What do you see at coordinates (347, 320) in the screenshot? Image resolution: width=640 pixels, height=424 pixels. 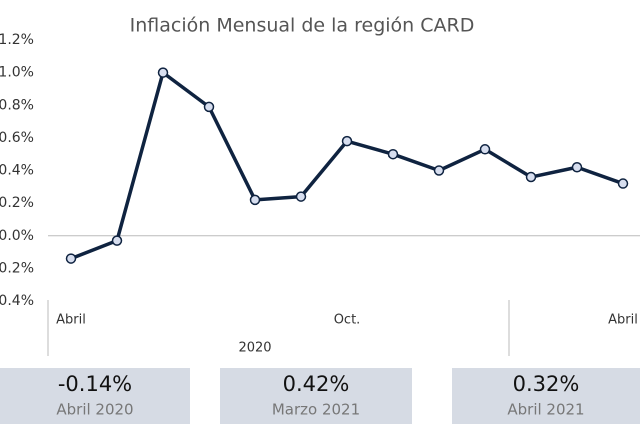 I see `x-tick-label: Oct.` at bounding box center [347, 320].